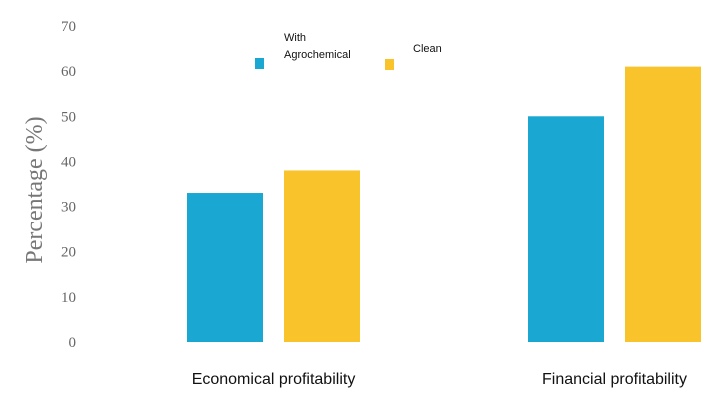 This screenshot has width=717, height=402. Describe the element at coordinates (427, 49) in the screenshot. I see `legend-label-clean: Clean` at that location.